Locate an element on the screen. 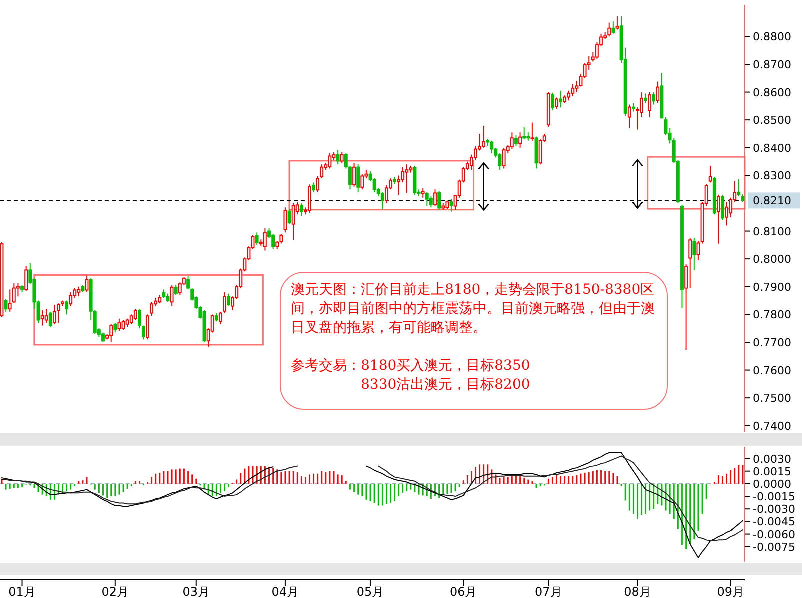  y-tick-label: 0.8600 is located at coordinates (772, 93).